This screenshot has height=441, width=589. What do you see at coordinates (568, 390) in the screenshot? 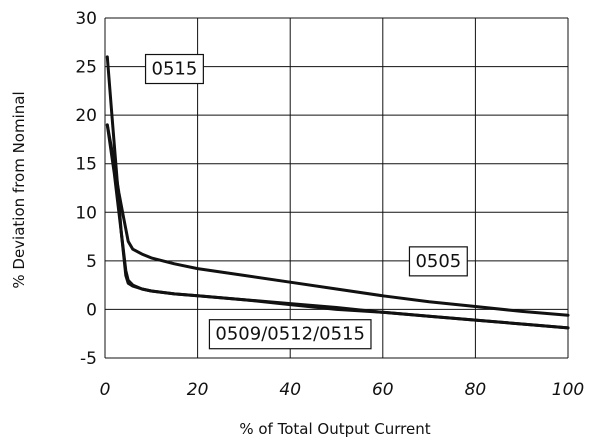
I see `x-tick-label: 100` at bounding box center [568, 390].